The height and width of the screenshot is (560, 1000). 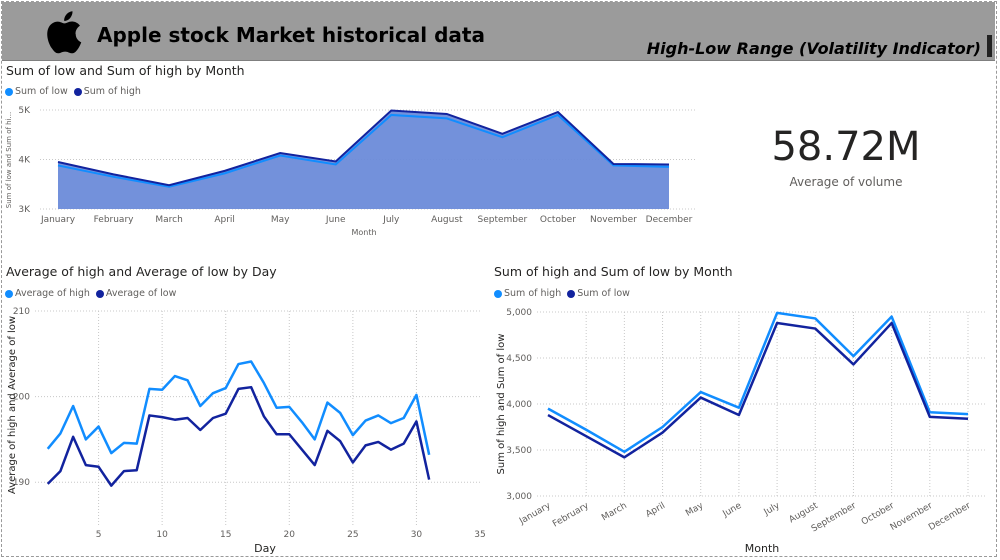 I want to click on month-y-tick-label: 3,000, so click(x=519, y=497).